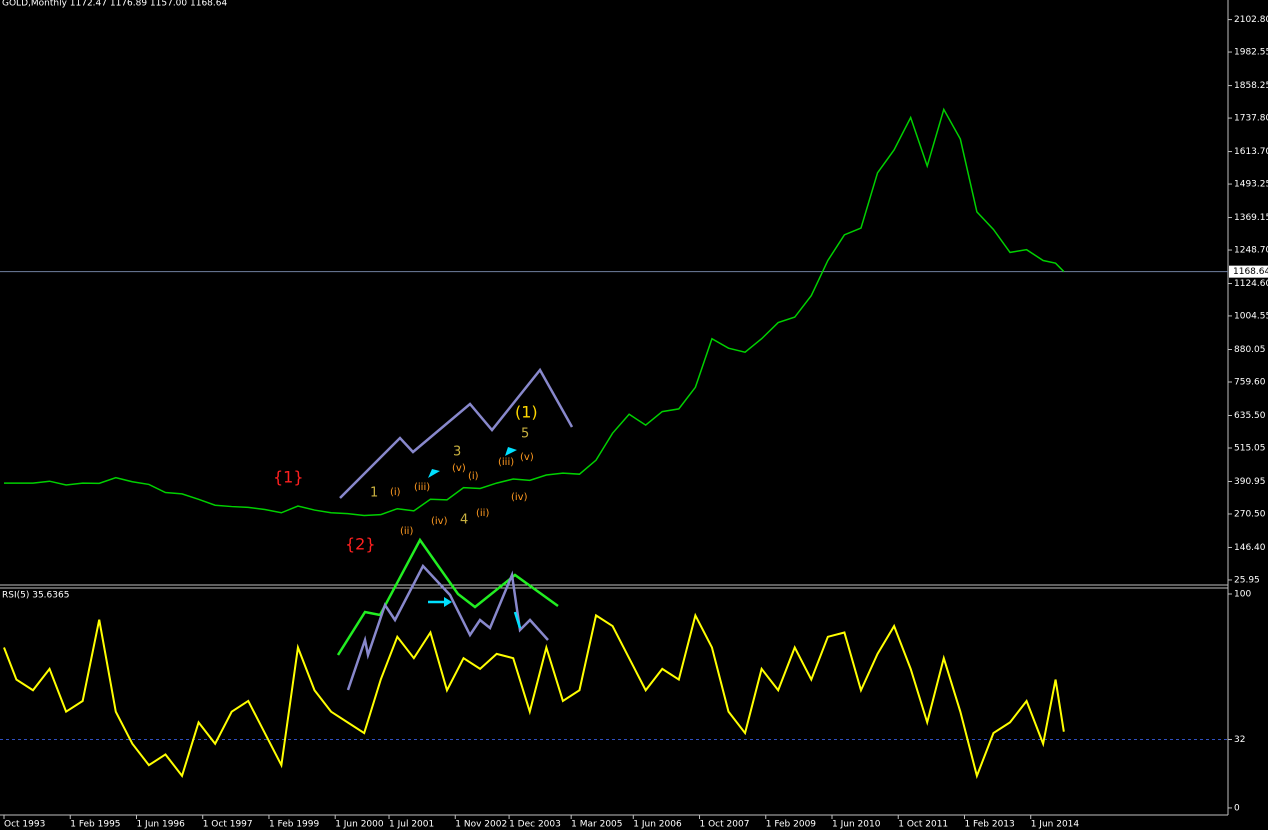 This screenshot has width=1268, height=830. I want to click on wave-drawings, so click(455, 529).